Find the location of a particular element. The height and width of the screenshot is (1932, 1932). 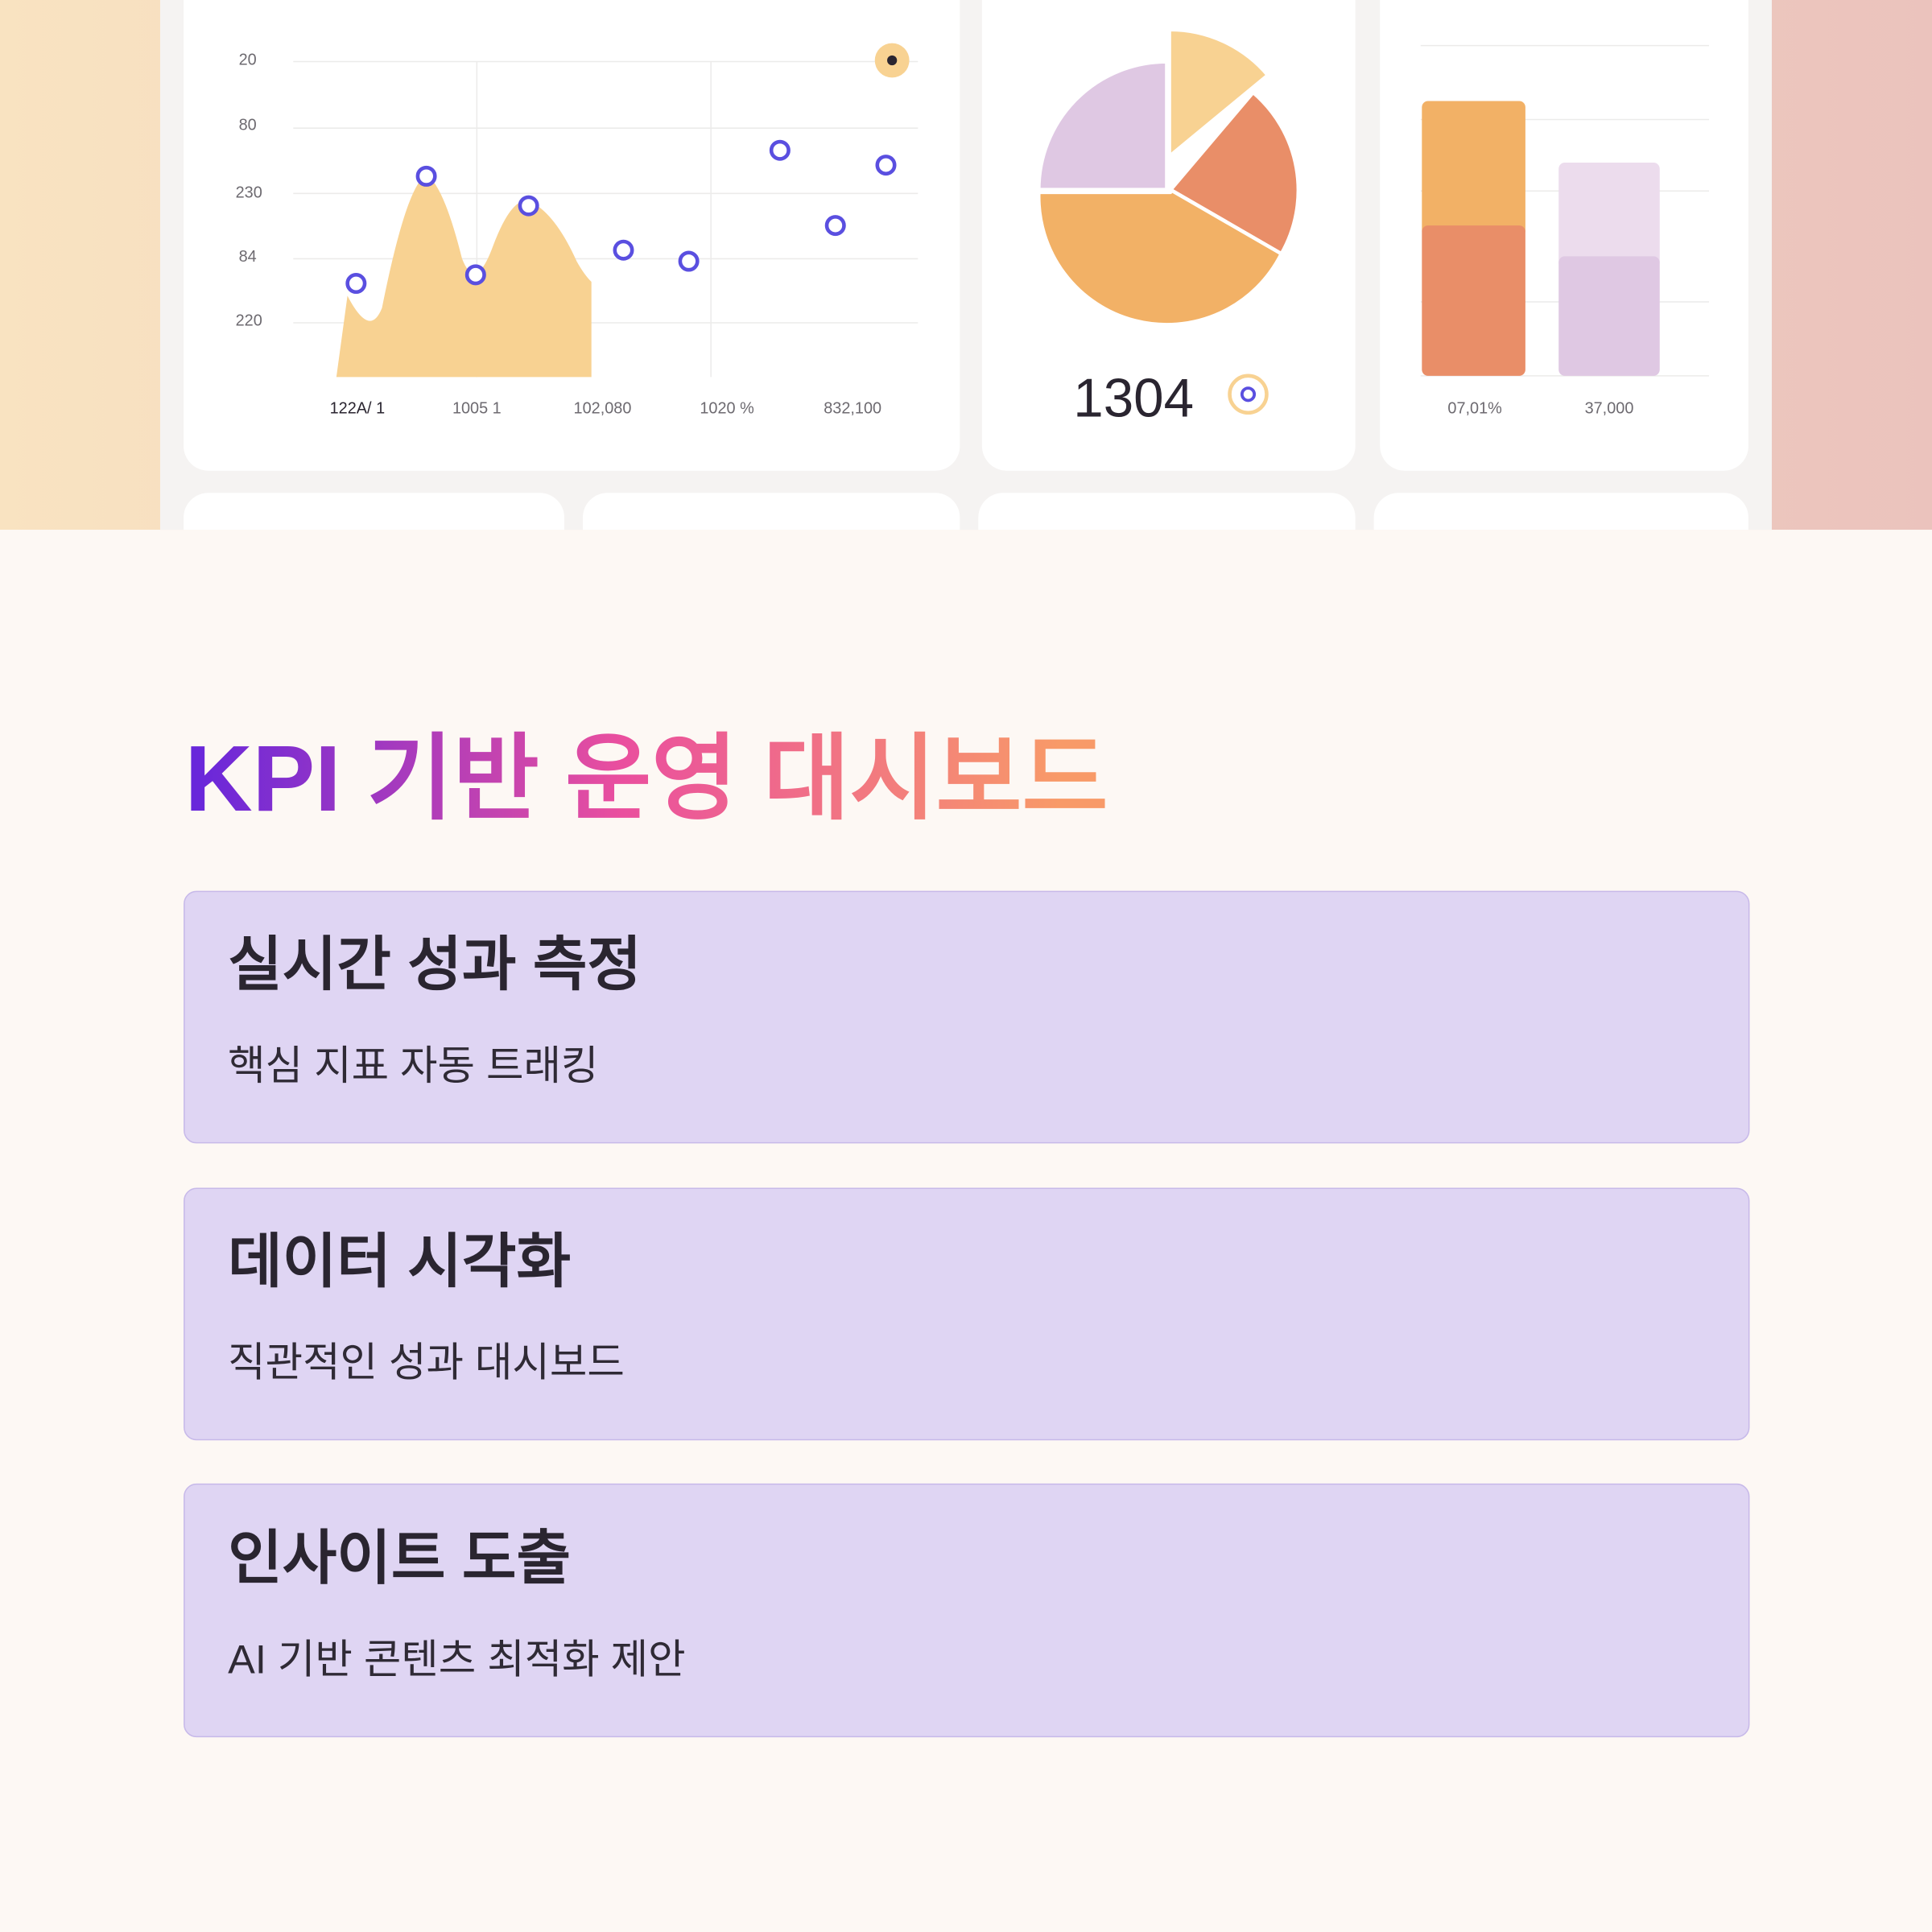

x-label: 37,000 is located at coordinates (1609, 408).